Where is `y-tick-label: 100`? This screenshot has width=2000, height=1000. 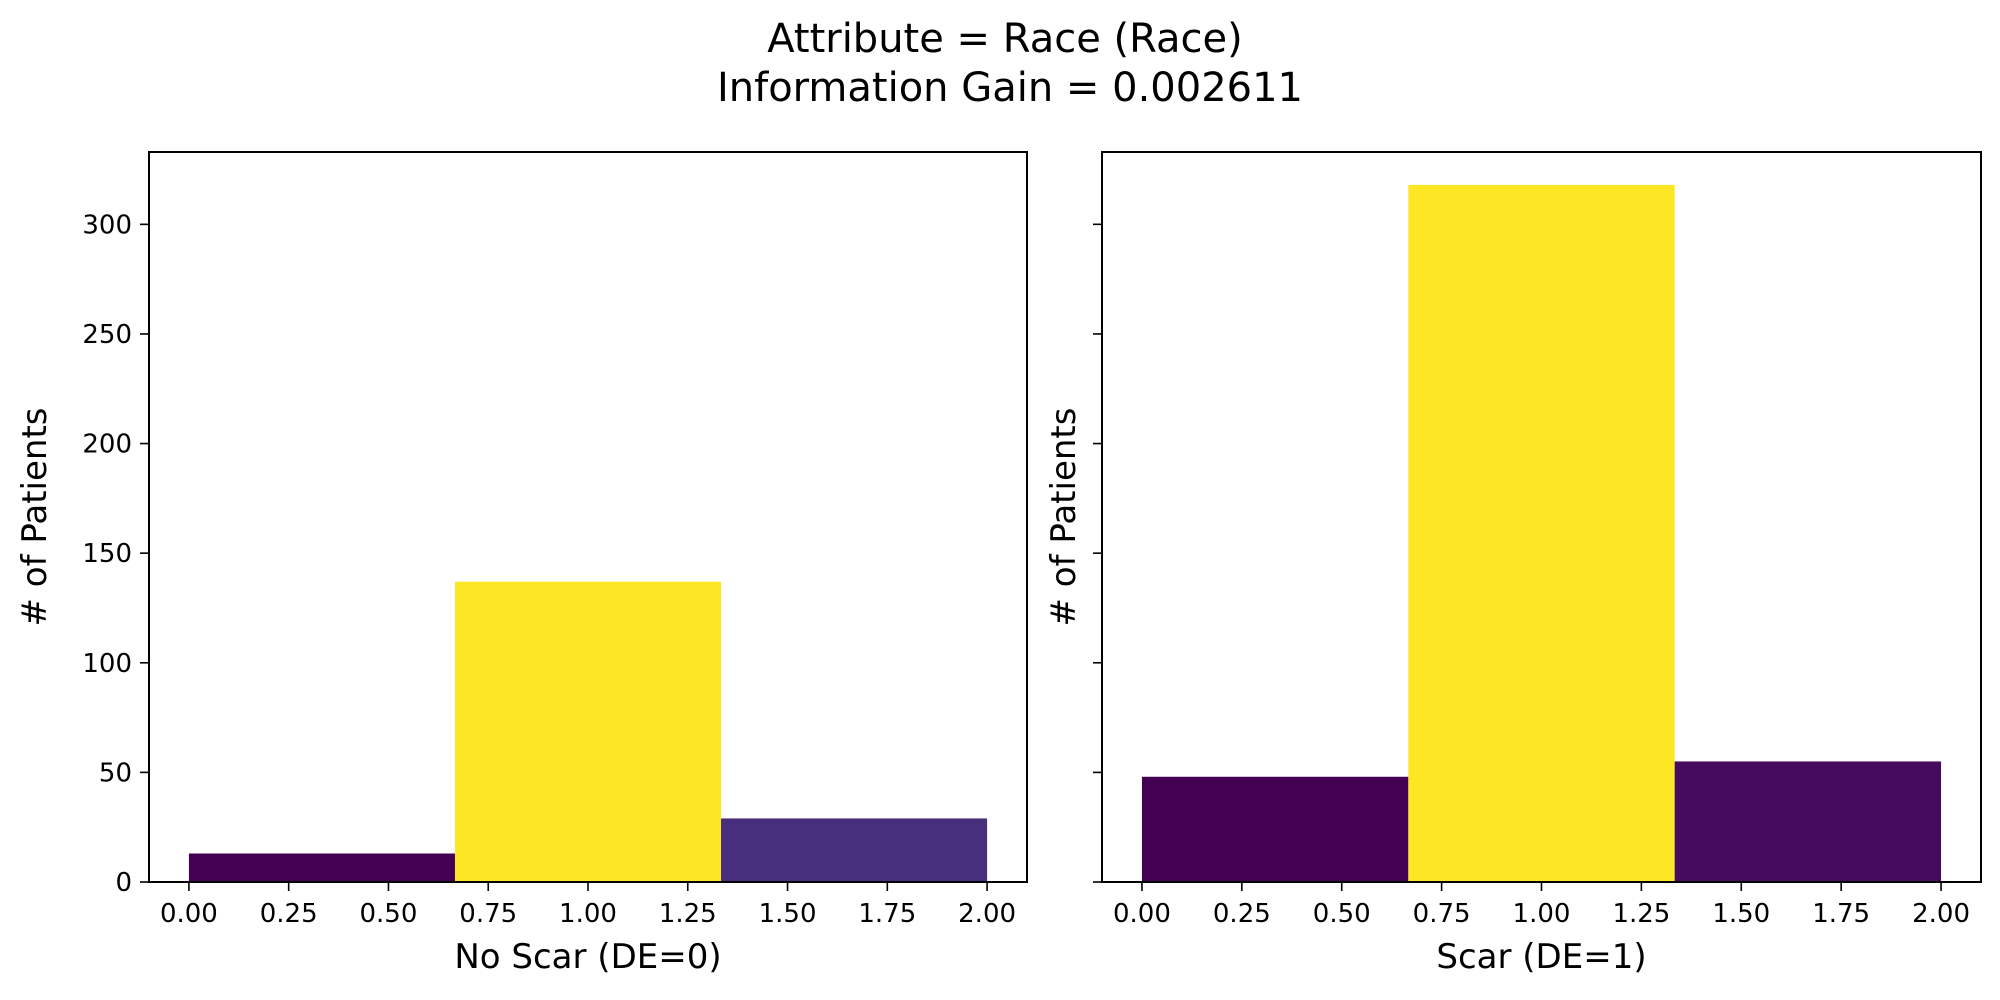 y-tick-label: 100 is located at coordinates (107, 664).